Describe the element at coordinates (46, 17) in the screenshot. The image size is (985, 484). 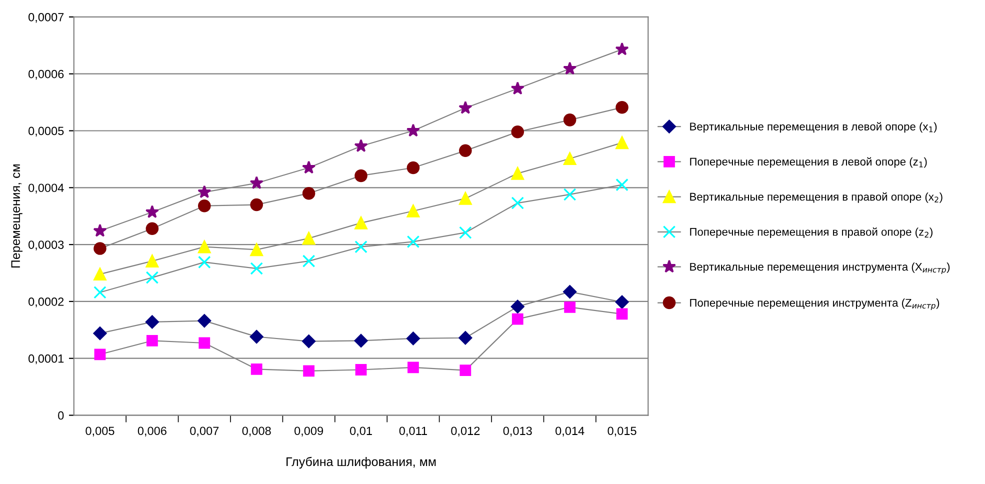
I see `y-tick-label: 0,0007` at that location.